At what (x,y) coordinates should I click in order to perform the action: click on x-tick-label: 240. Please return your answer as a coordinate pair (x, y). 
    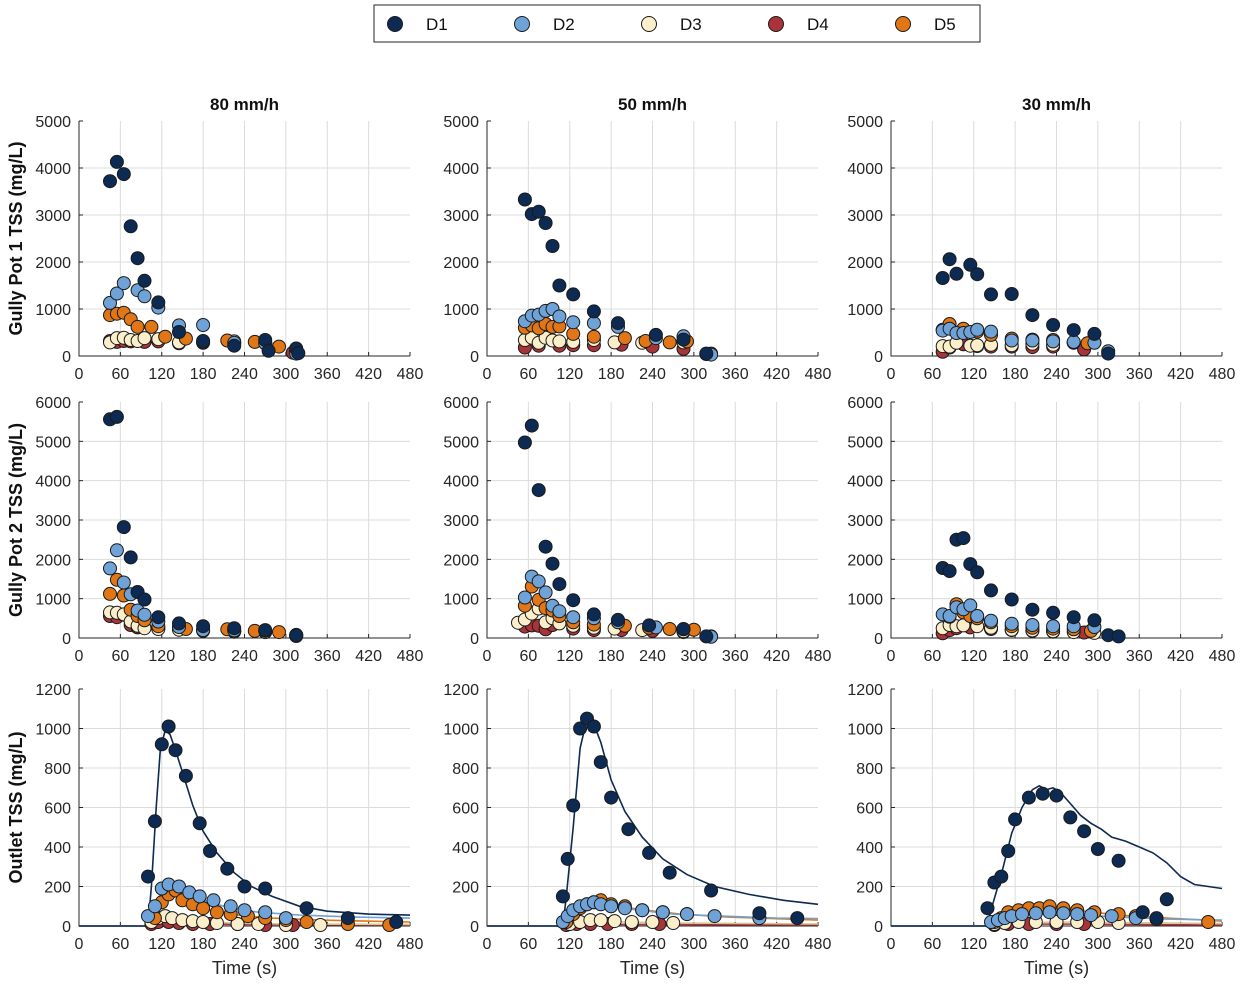
    Looking at the image, I should click on (1056, 374).